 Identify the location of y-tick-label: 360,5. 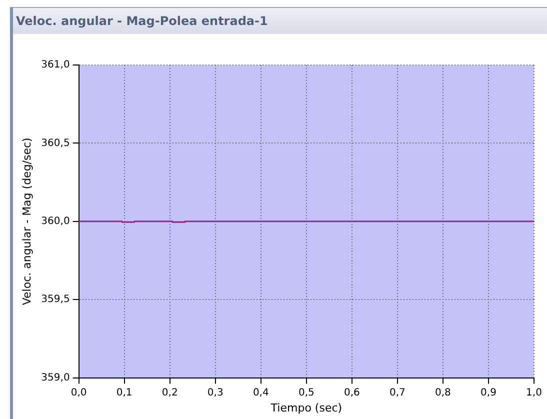
(55, 143).